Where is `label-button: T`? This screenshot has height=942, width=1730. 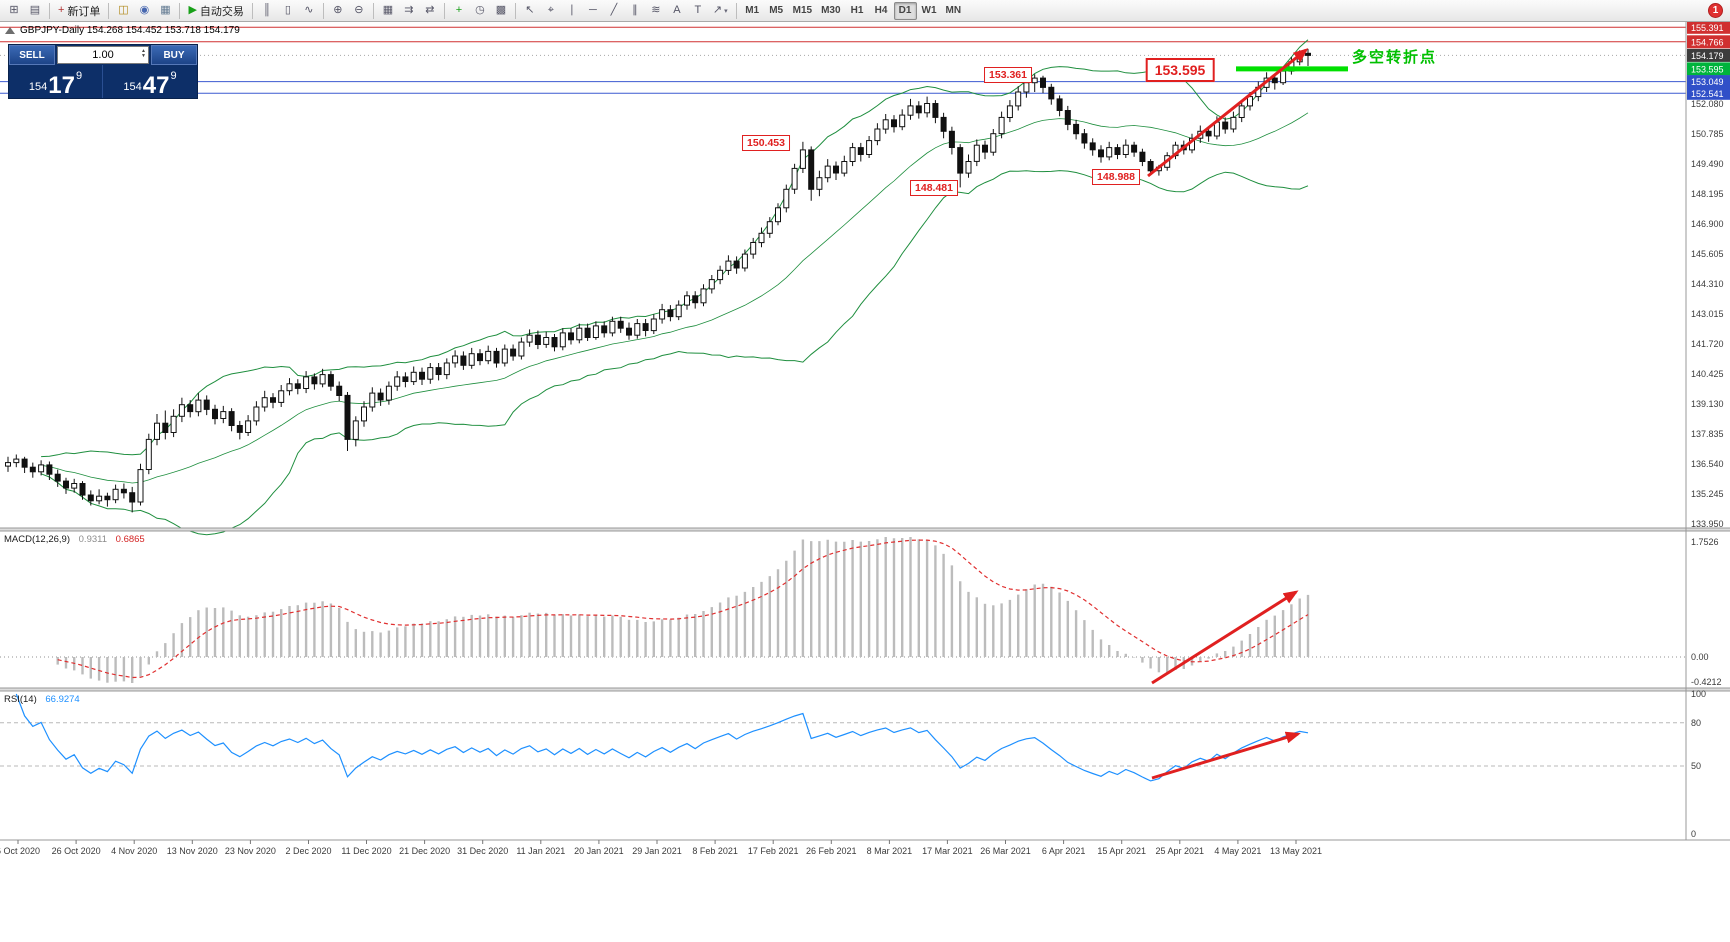 label-button: T is located at coordinates (698, 11).